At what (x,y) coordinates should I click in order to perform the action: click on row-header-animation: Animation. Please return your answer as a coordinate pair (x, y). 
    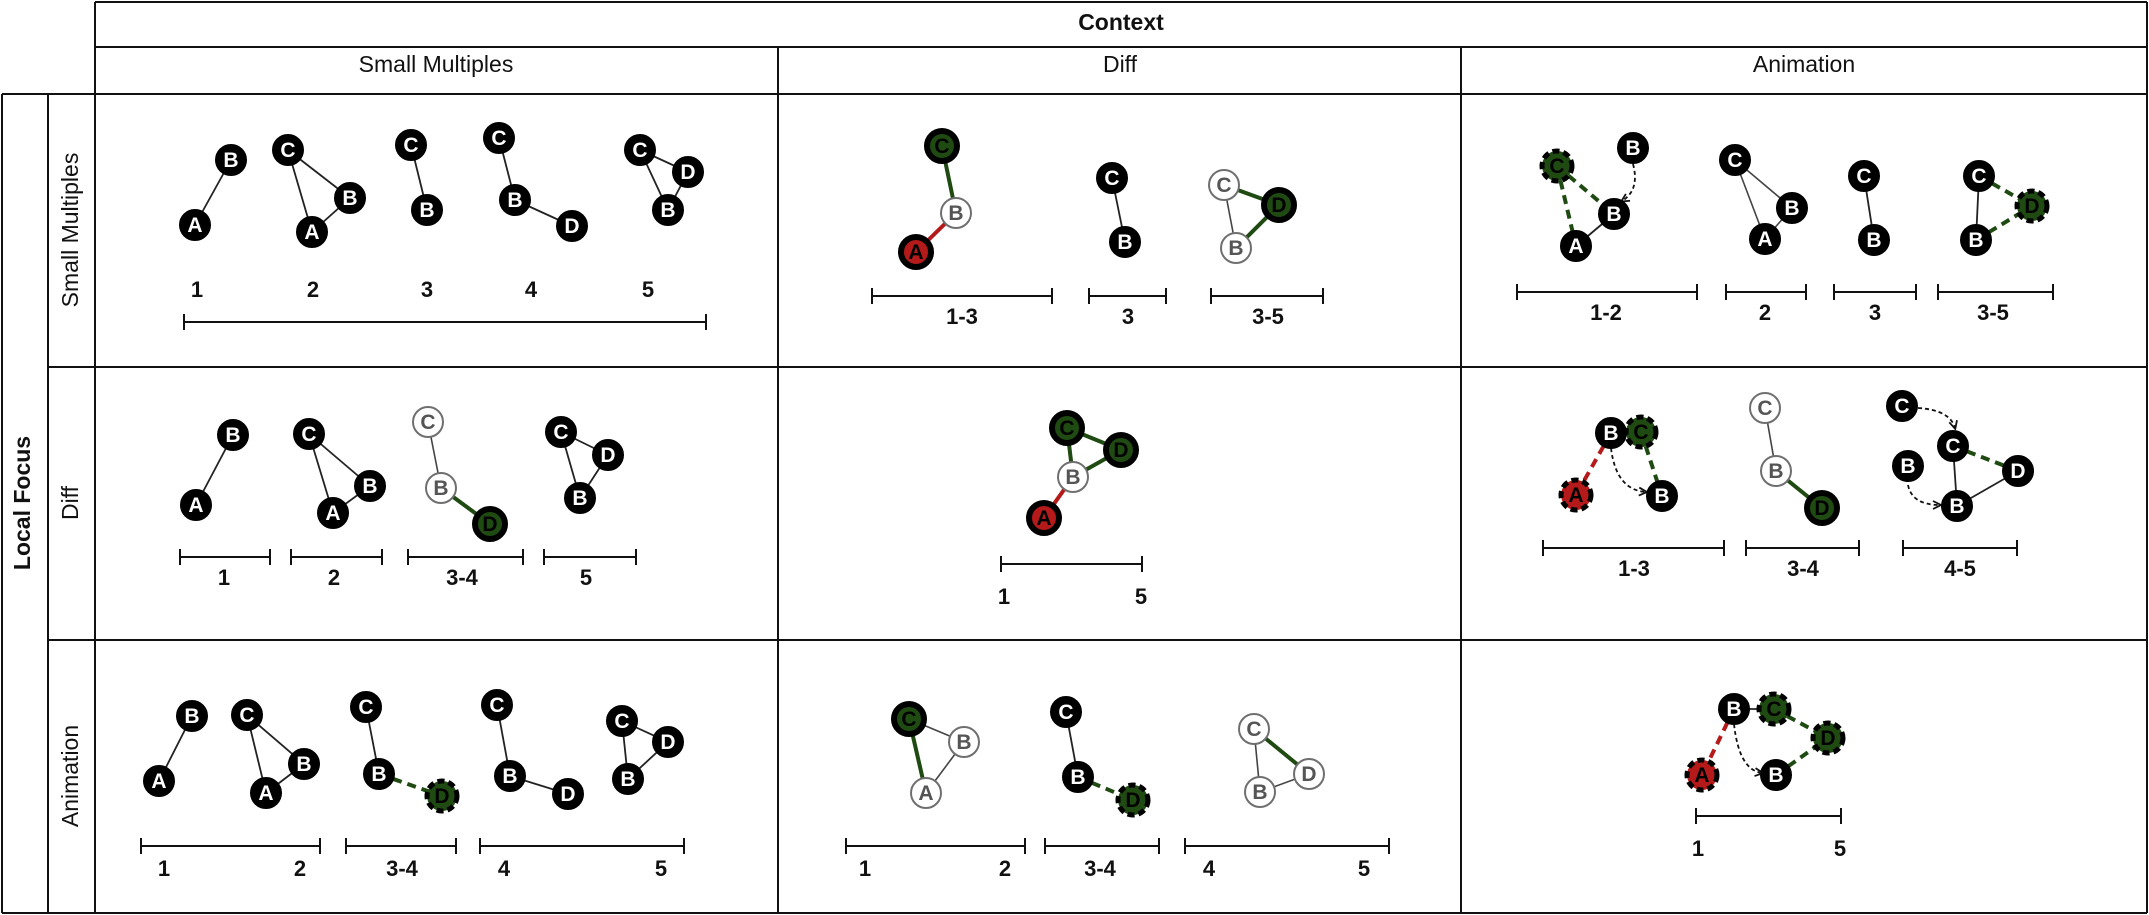
    Looking at the image, I should click on (70, 776).